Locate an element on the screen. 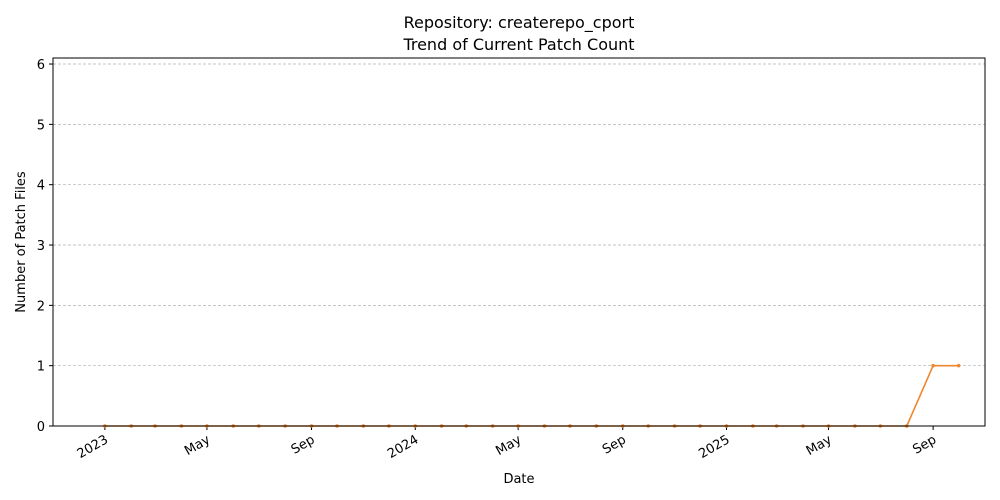 The height and width of the screenshot is (500, 1000). y-axis-ticks: 0 1 2 3 4 5 6 is located at coordinates (45, 246).